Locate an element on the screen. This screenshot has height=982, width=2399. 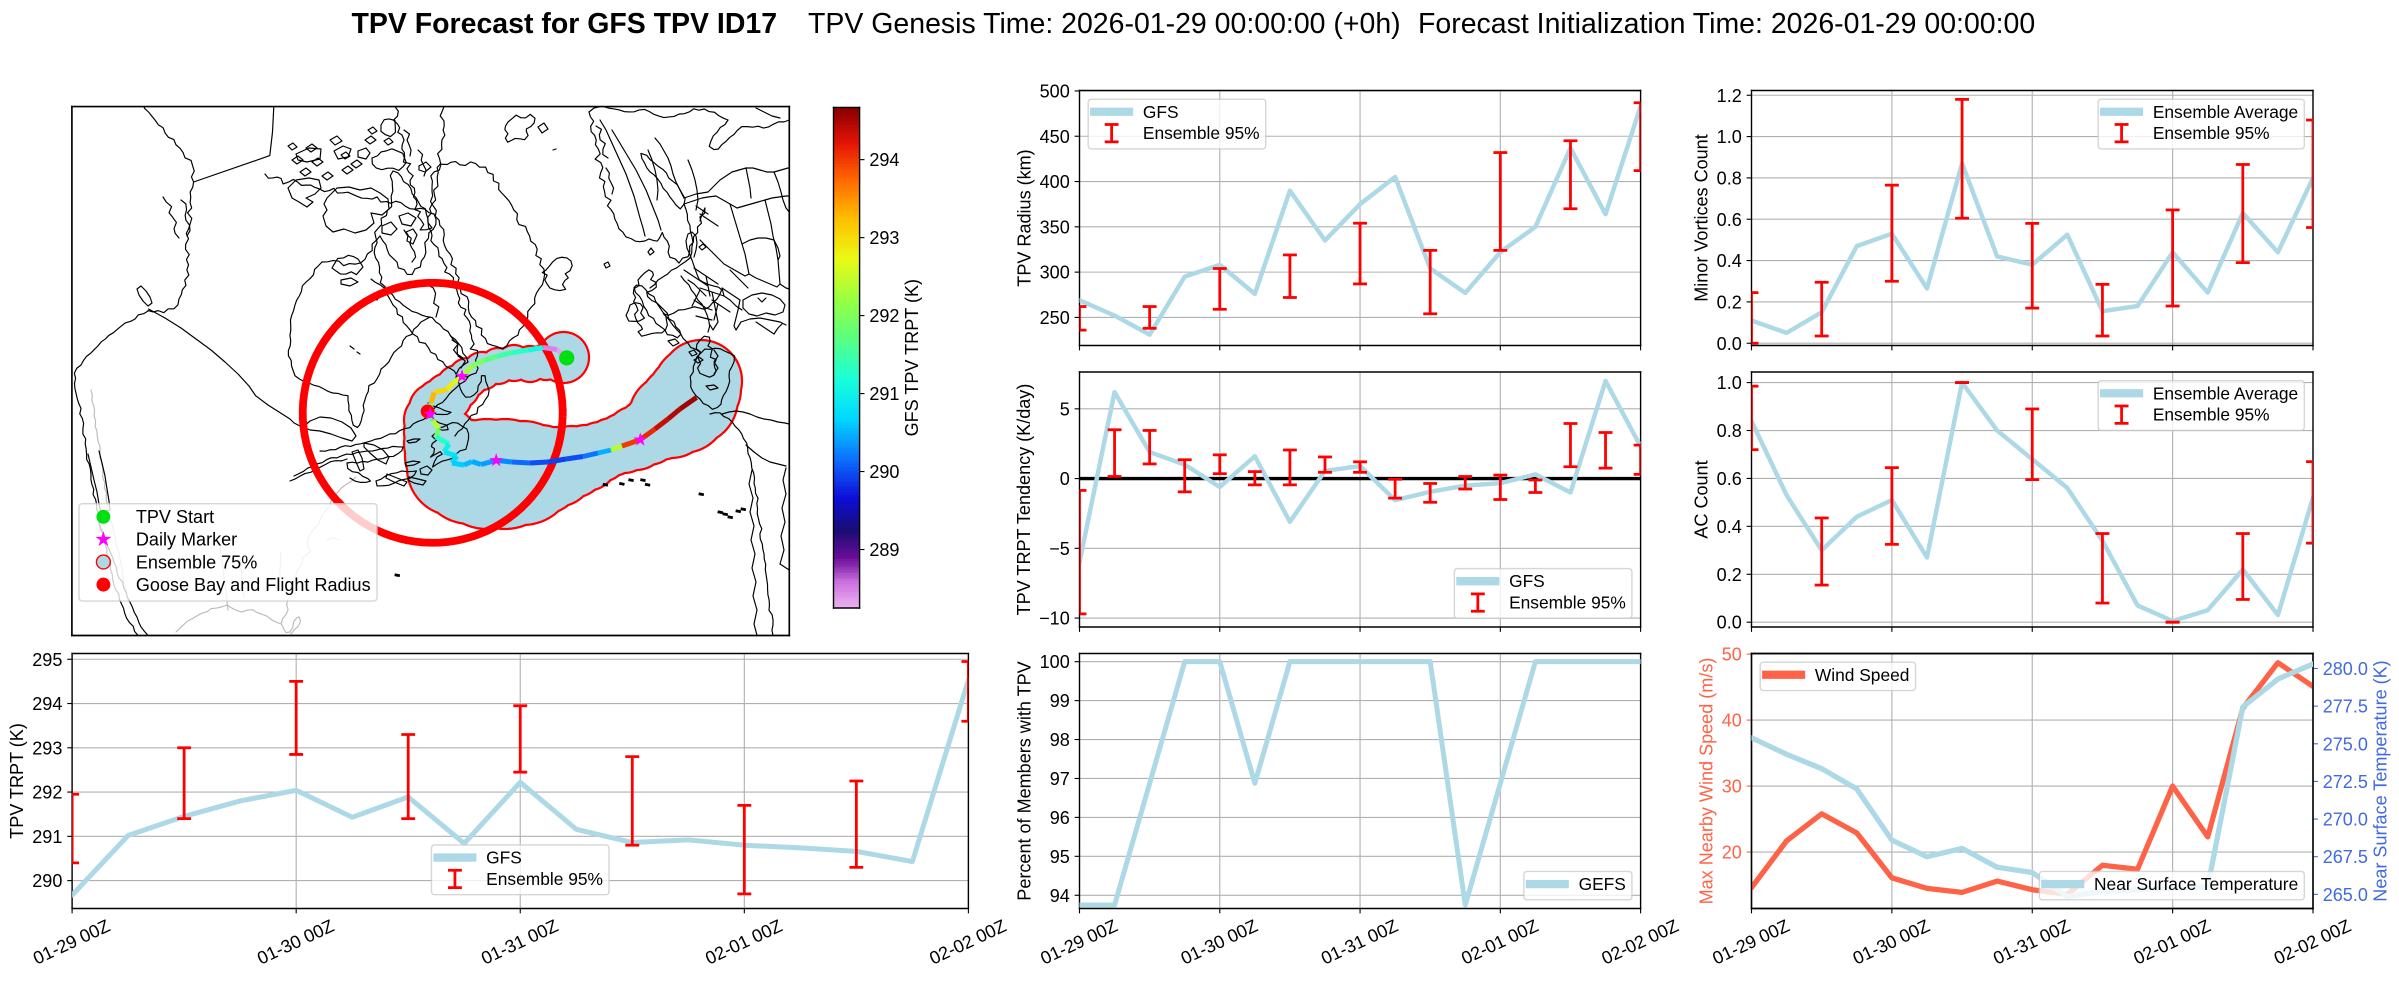
svg-text: 99 is located at coordinates (1060, 701).